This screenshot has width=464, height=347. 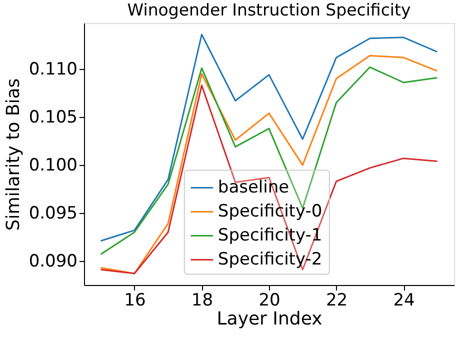 I want to click on y-axis-title: Similarity to Bias, so click(x=13, y=154).